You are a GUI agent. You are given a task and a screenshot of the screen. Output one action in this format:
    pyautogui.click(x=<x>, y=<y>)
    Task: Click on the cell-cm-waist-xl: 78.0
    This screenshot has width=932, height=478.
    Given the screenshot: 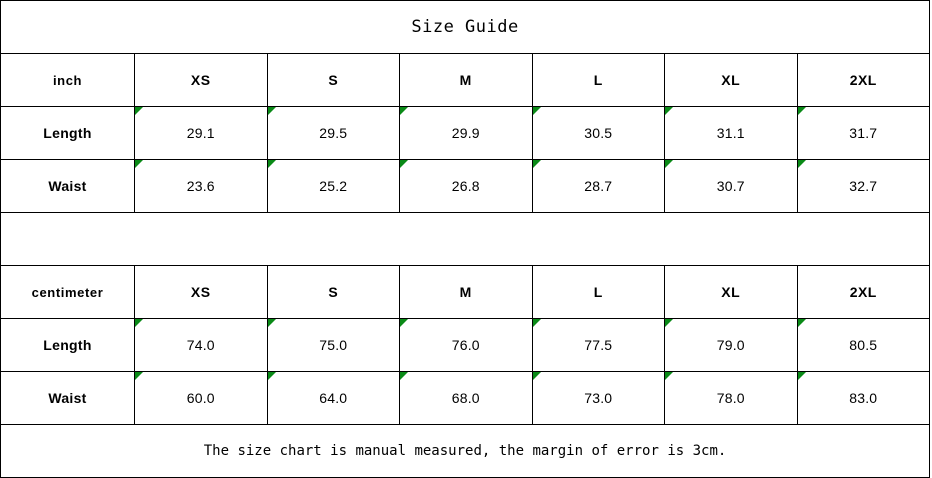 What is the action you would take?
    pyautogui.click(x=731, y=398)
    